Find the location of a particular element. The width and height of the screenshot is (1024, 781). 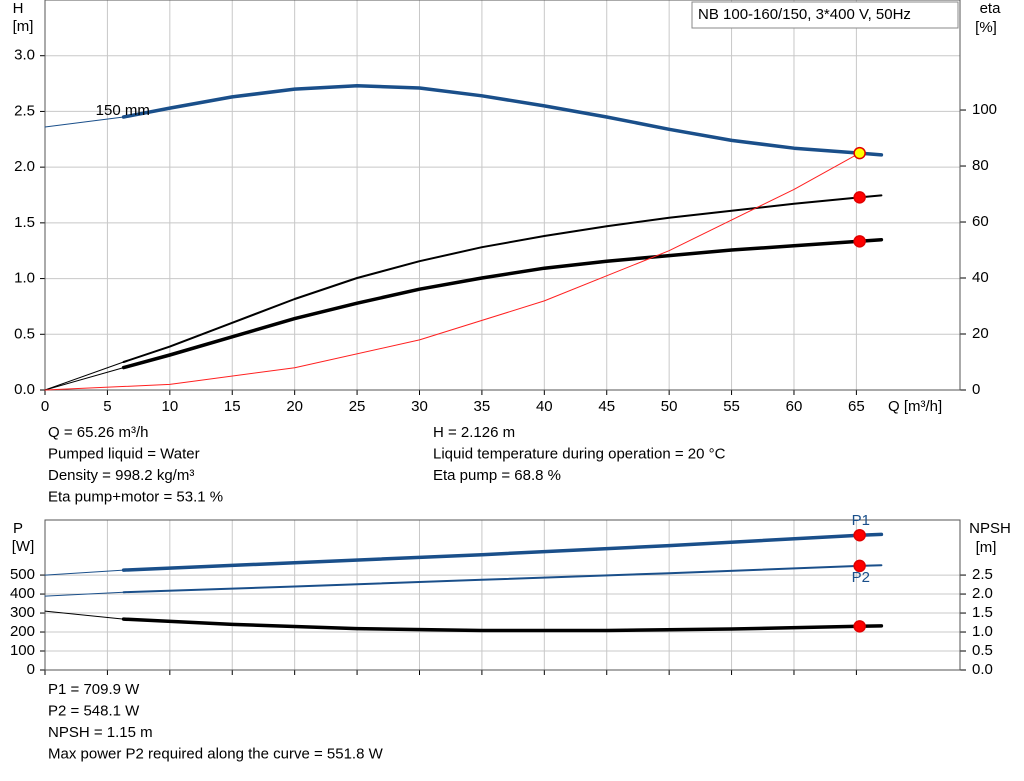

curve-label: P1 is located at coordinates (861, 520).